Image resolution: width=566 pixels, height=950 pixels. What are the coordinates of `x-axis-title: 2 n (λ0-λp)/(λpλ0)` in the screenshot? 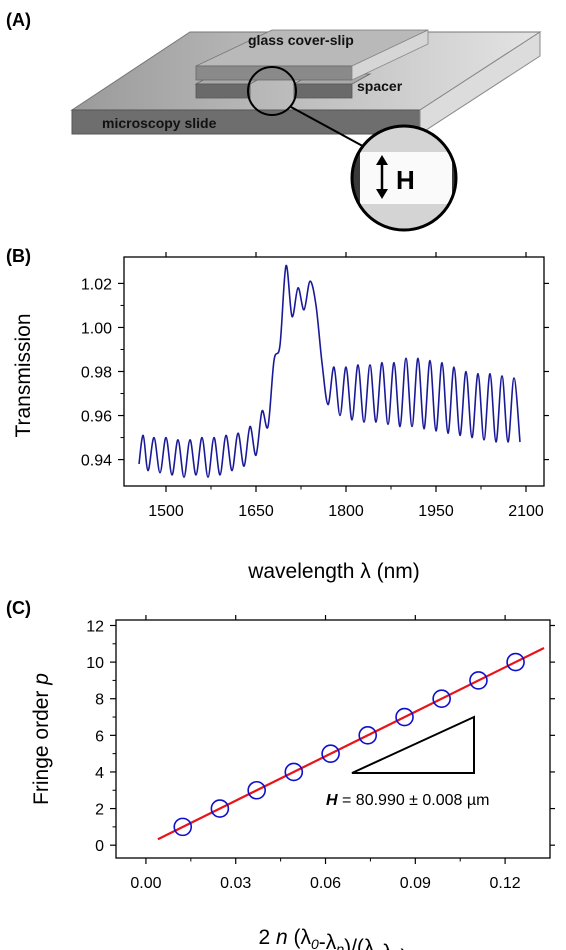 It's located at (332, 938).